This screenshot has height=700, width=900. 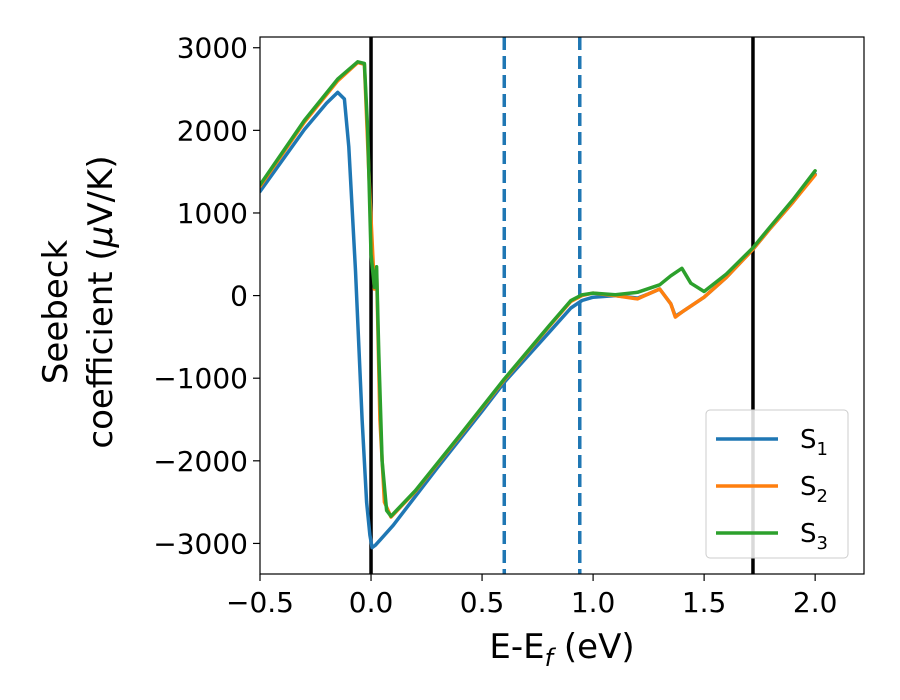 I want to click on legend-label-s2: S2, so click(x=814, y=489).